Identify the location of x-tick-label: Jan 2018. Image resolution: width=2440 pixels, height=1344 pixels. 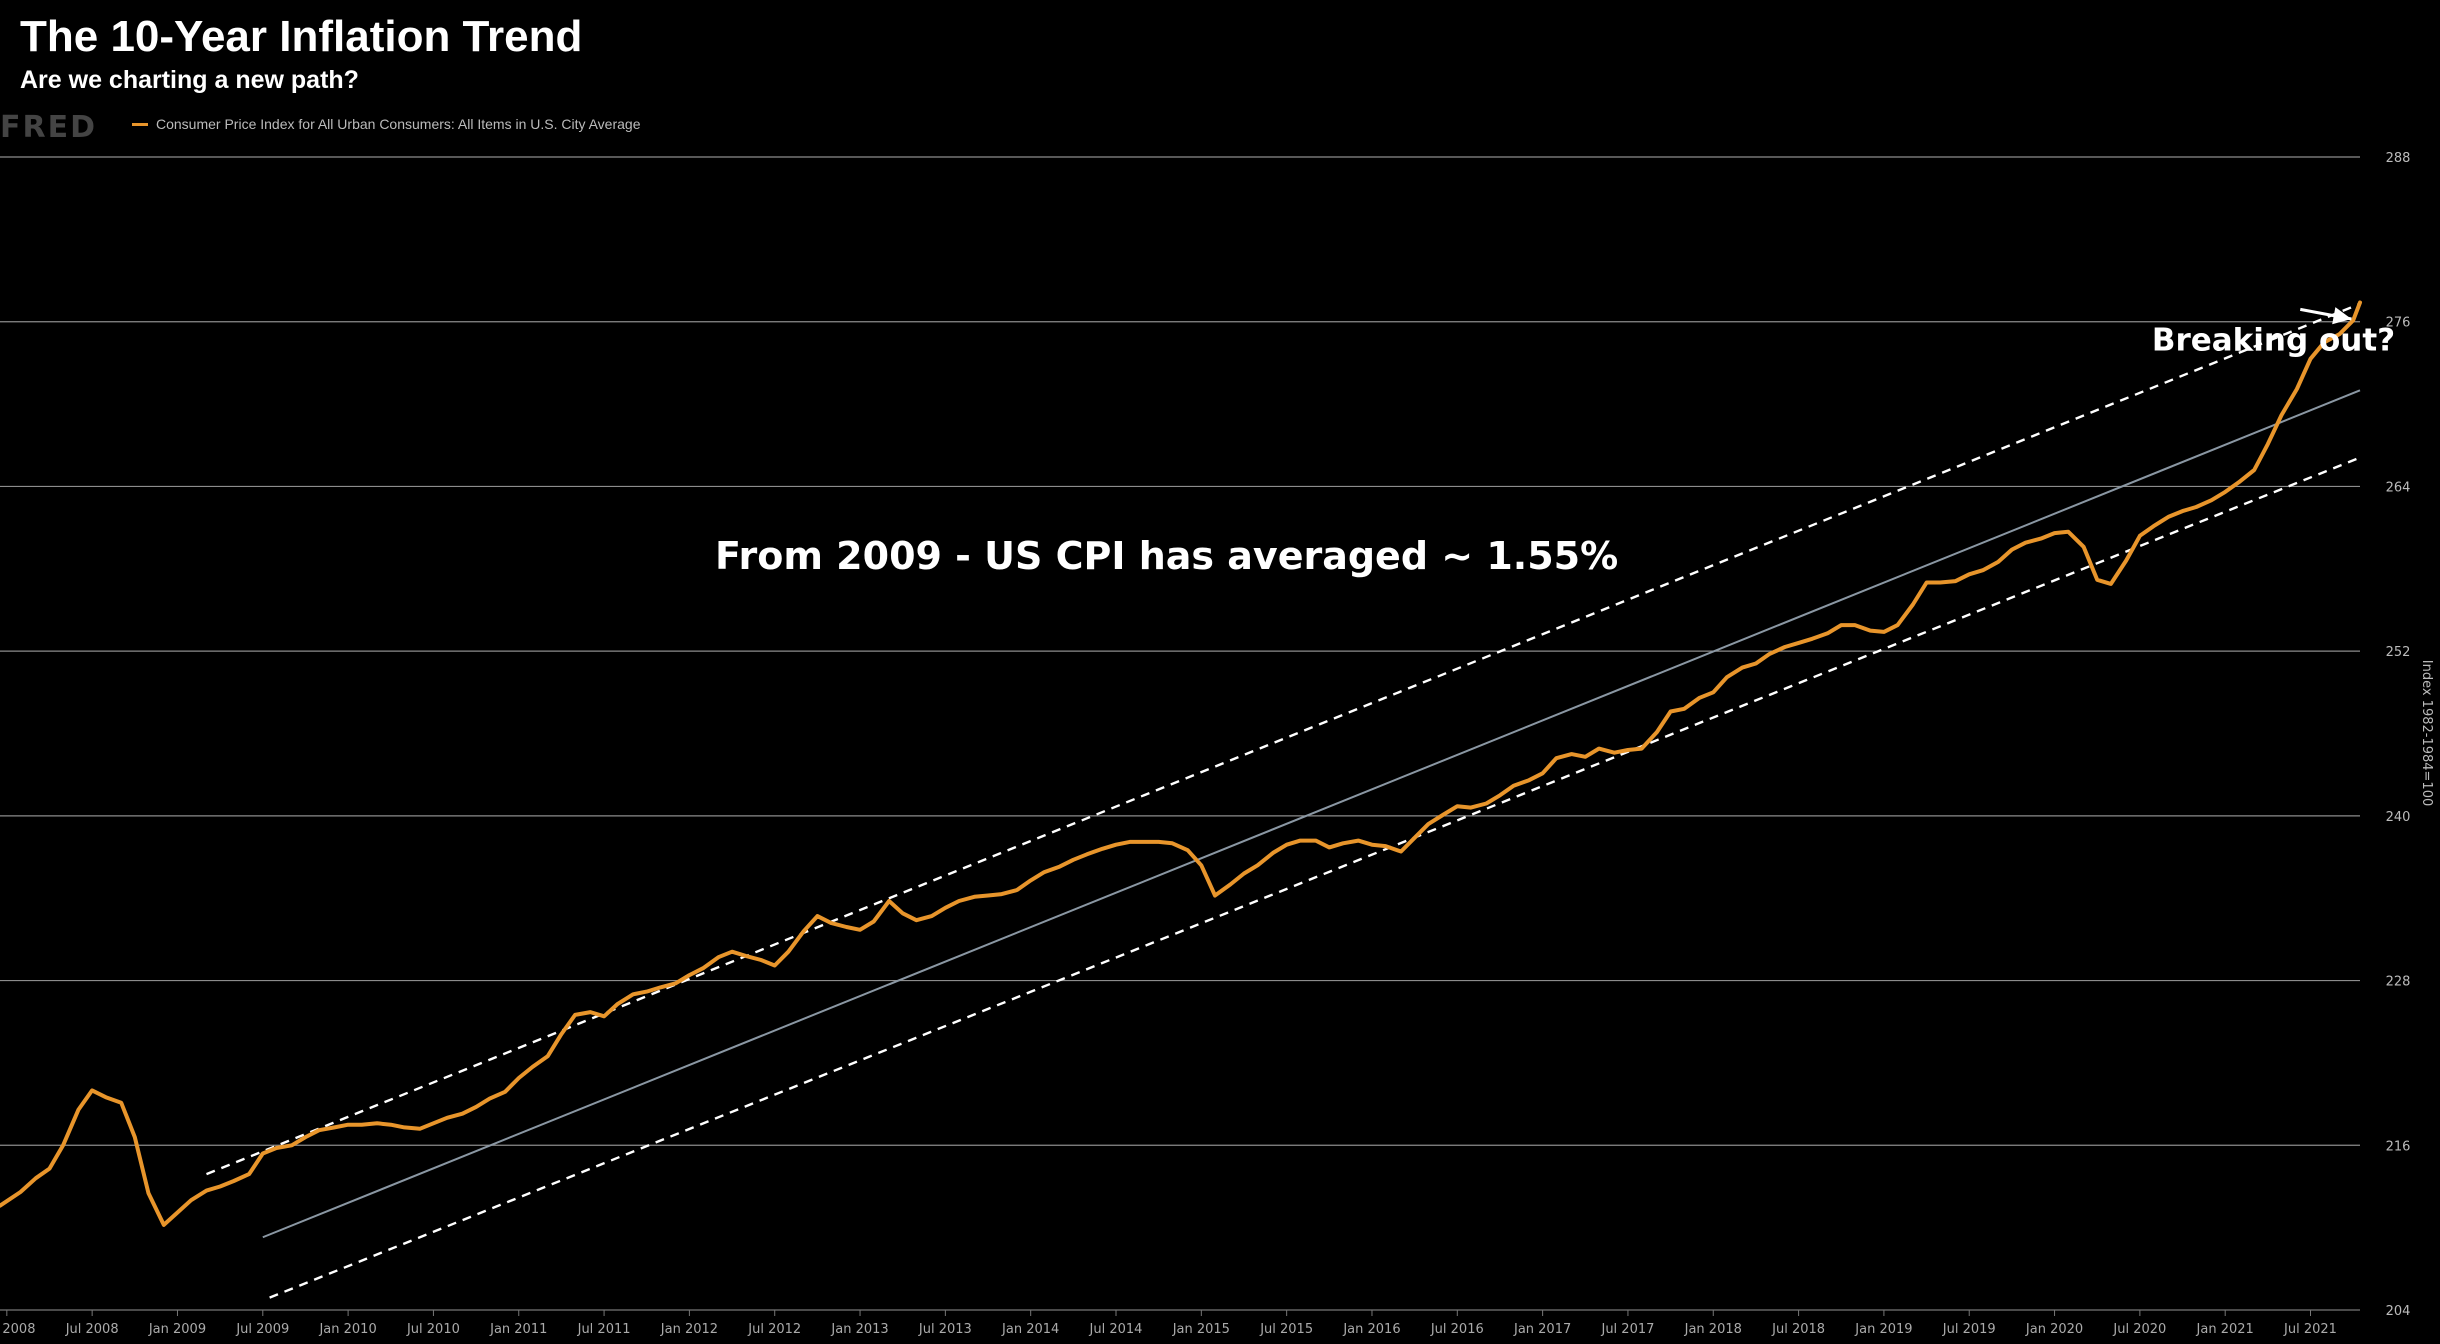
(1713, 1329).